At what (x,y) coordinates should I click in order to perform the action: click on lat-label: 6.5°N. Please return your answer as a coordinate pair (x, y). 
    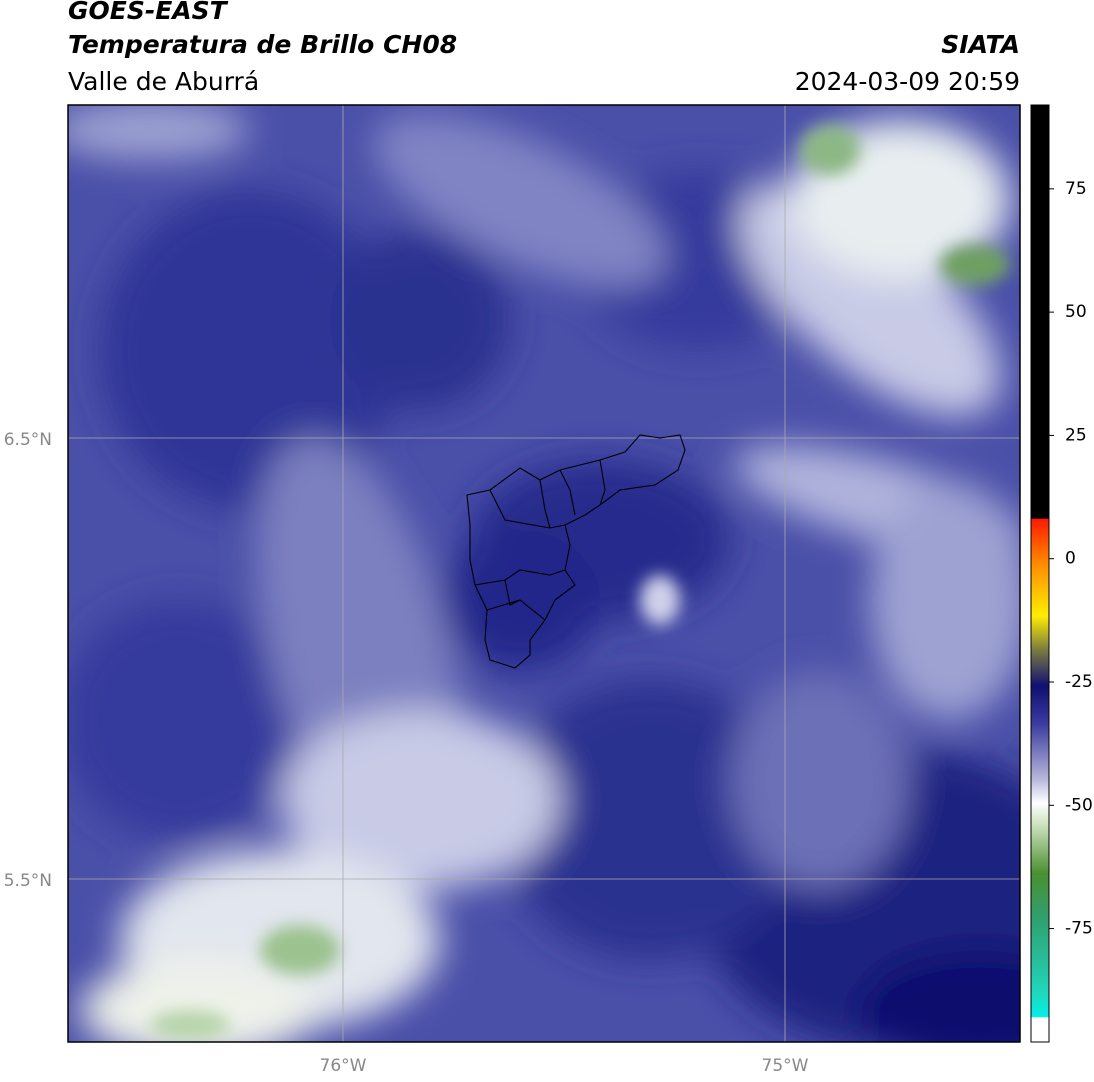
    Looking at the image, I should click on (28, 440).